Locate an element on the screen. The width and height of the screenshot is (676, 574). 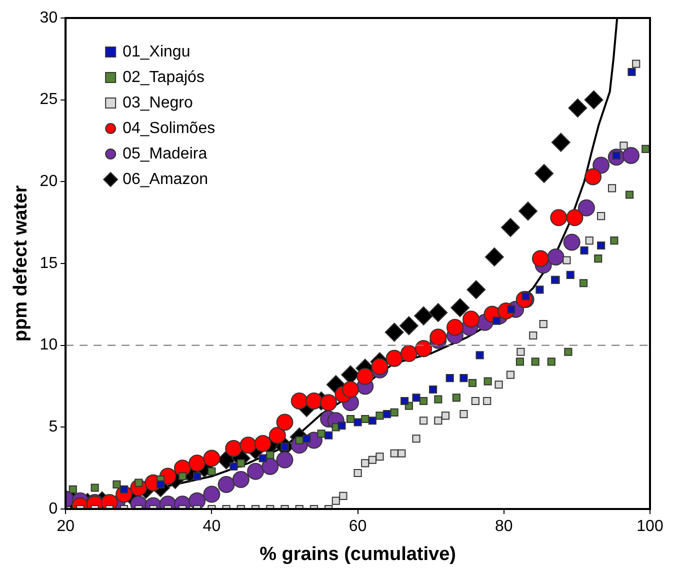
legend-label: 01_Xingu is located at coordinates (156, 51).